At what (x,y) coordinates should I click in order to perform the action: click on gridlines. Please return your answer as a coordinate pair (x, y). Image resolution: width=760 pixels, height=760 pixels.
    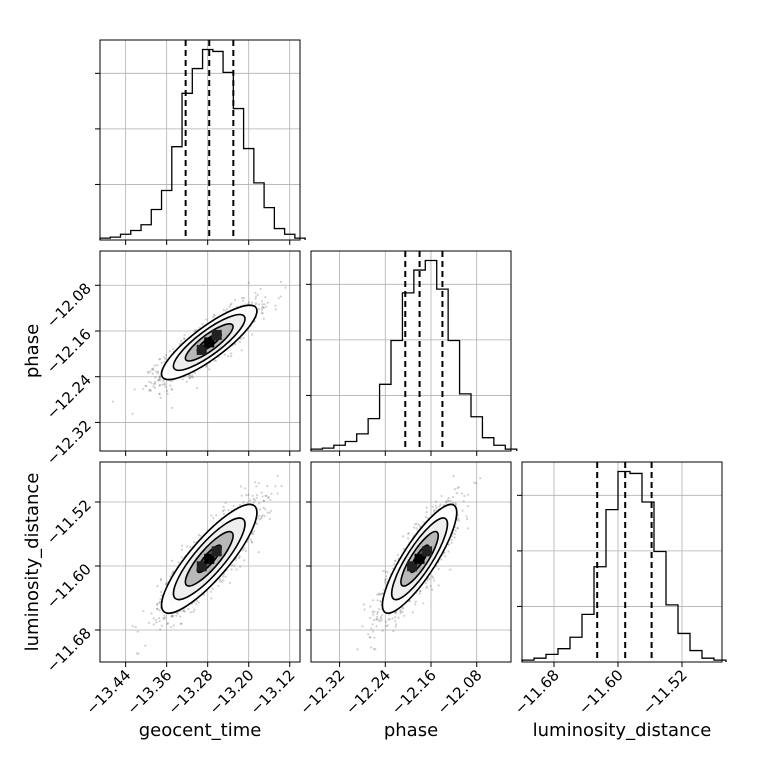
    Looking at the image, I should click on (200, 351).